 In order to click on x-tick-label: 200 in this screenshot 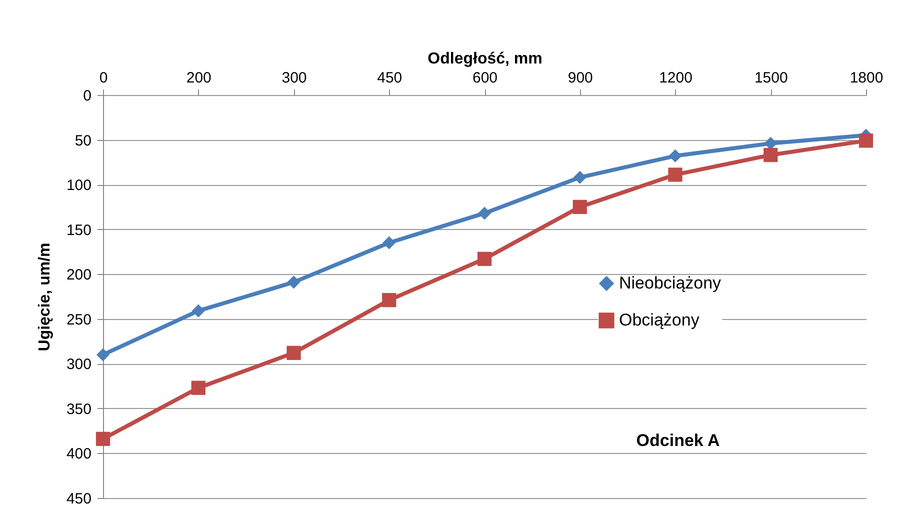, I will do `click(199, 78)`.